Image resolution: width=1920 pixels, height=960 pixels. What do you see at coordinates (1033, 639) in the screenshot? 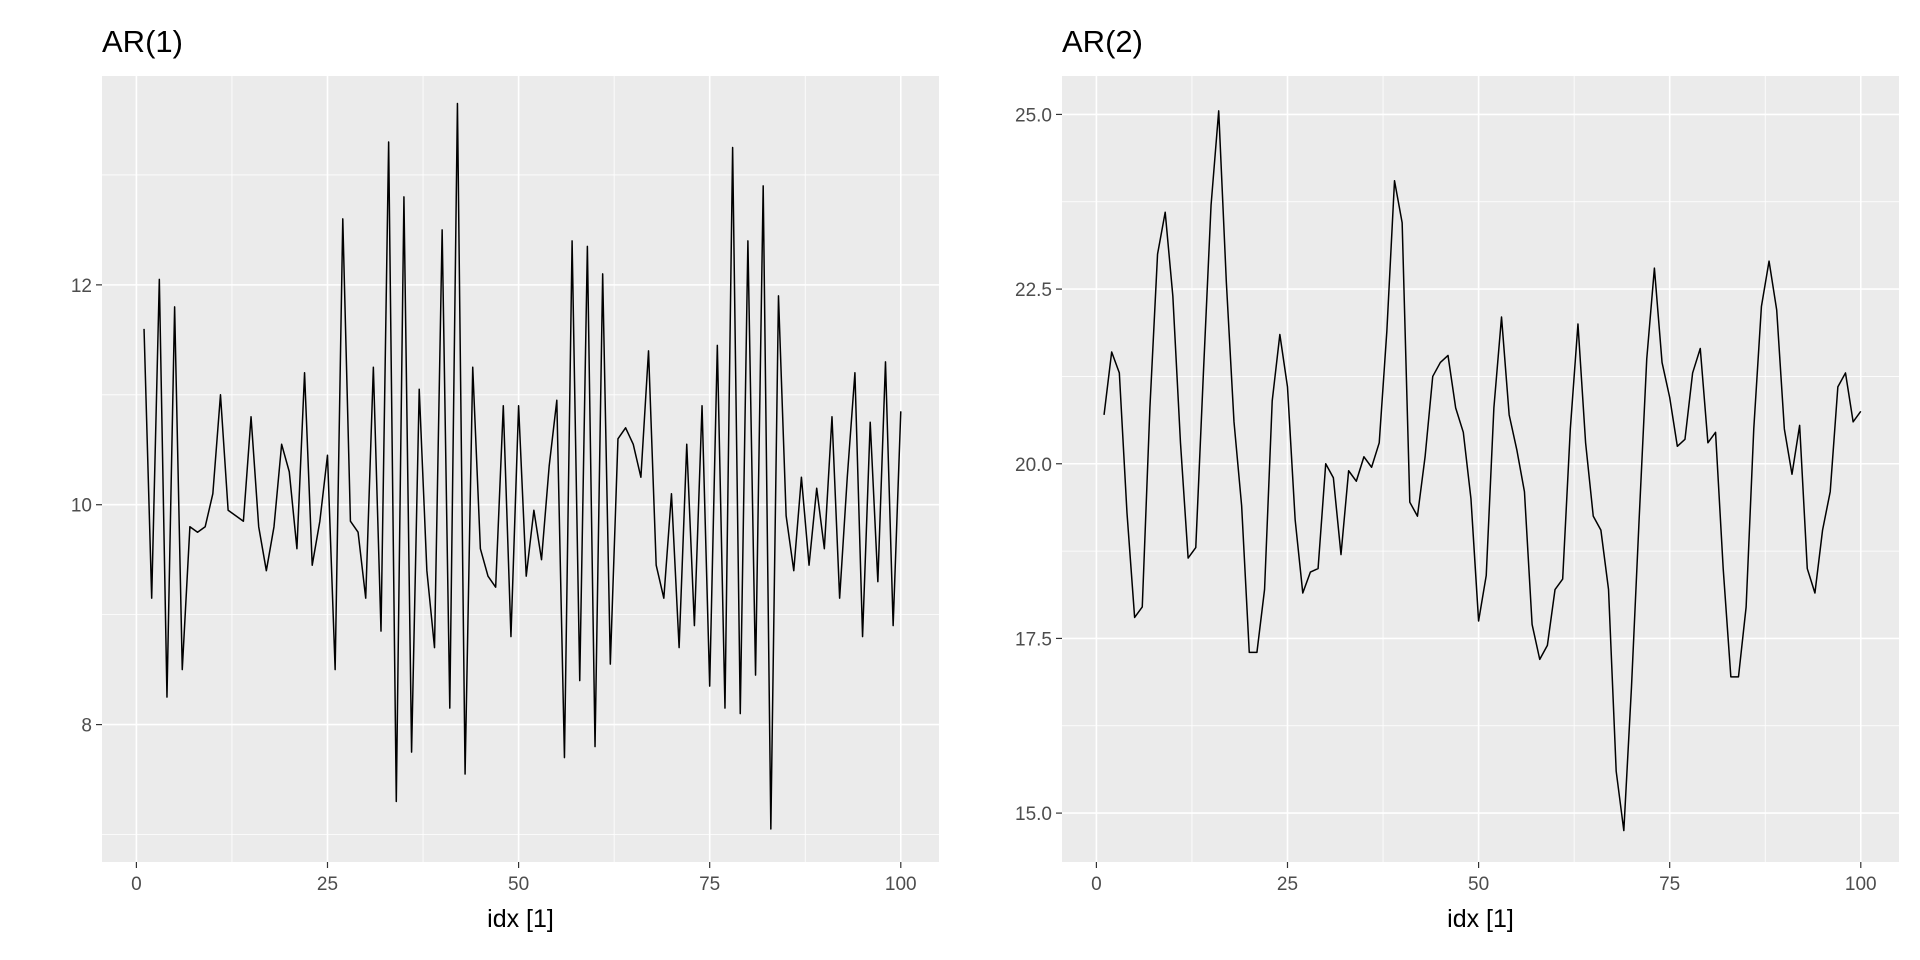
I see `y-tick-label: 17.5` at bounding box center [1033, 639].